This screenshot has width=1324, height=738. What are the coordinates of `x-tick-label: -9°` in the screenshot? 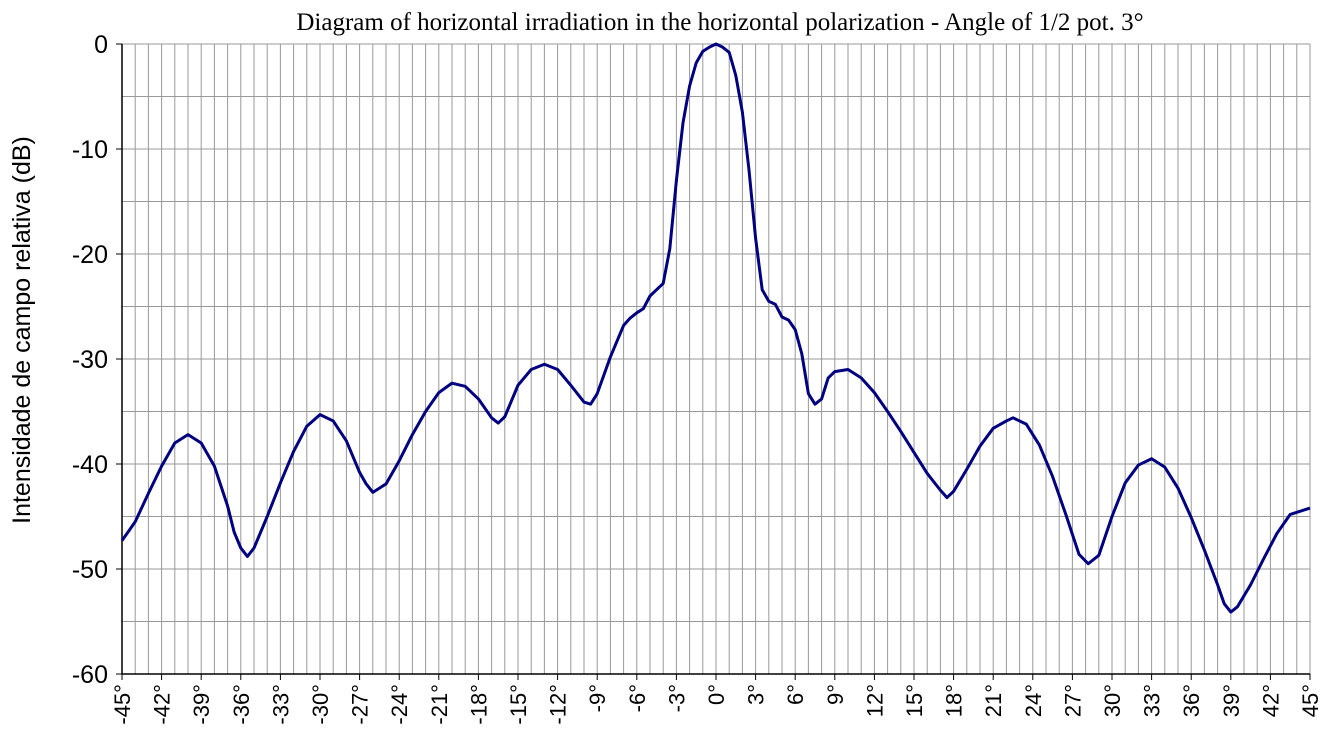 It's located at (597, 698).